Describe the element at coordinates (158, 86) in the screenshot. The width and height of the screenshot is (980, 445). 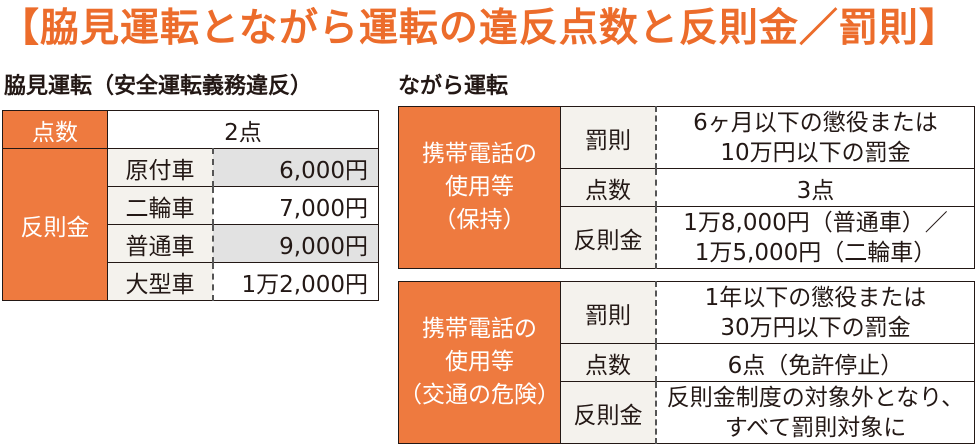
I see `distracted-driving-heading: 脇見運転（安全運転義務違反）` at that location.